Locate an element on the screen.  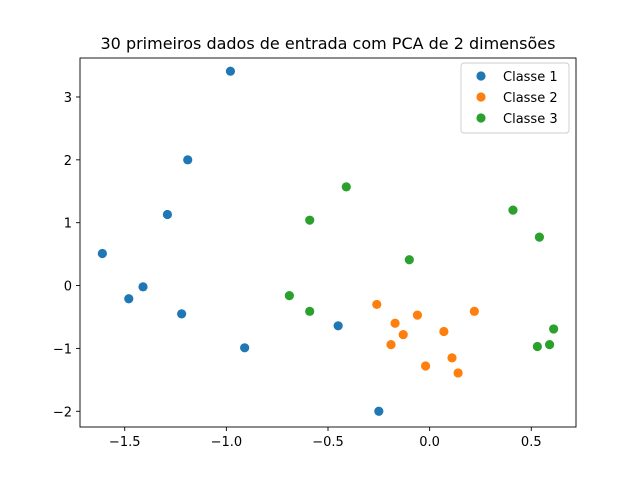
y-tick-label: 1 is located at coordinates (68, 224).